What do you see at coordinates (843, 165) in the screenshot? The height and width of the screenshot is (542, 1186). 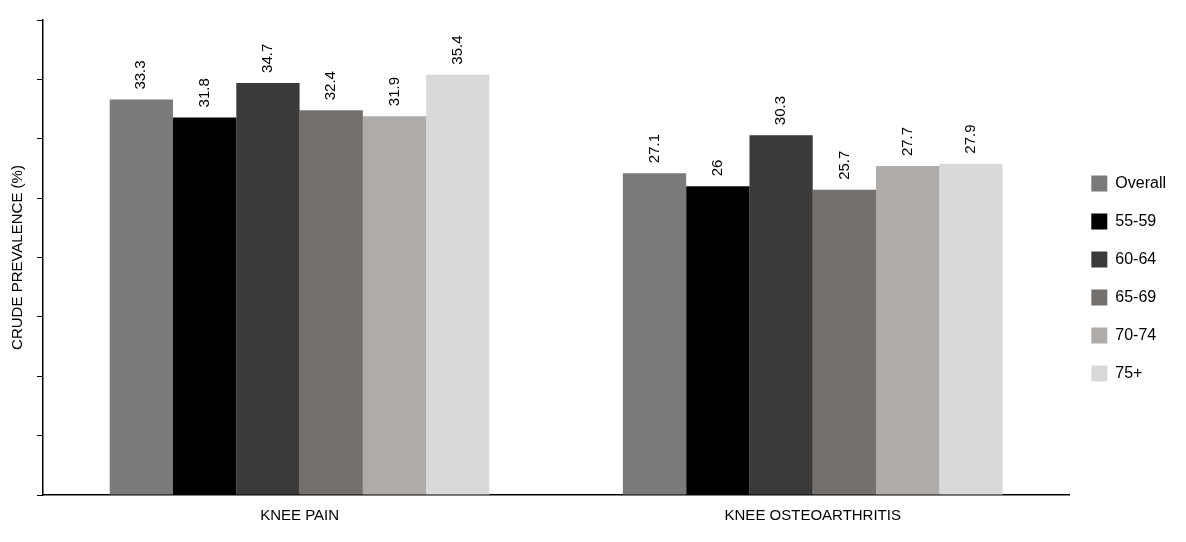 I see `data-label: 25.7` at bounding box center [843, 165].